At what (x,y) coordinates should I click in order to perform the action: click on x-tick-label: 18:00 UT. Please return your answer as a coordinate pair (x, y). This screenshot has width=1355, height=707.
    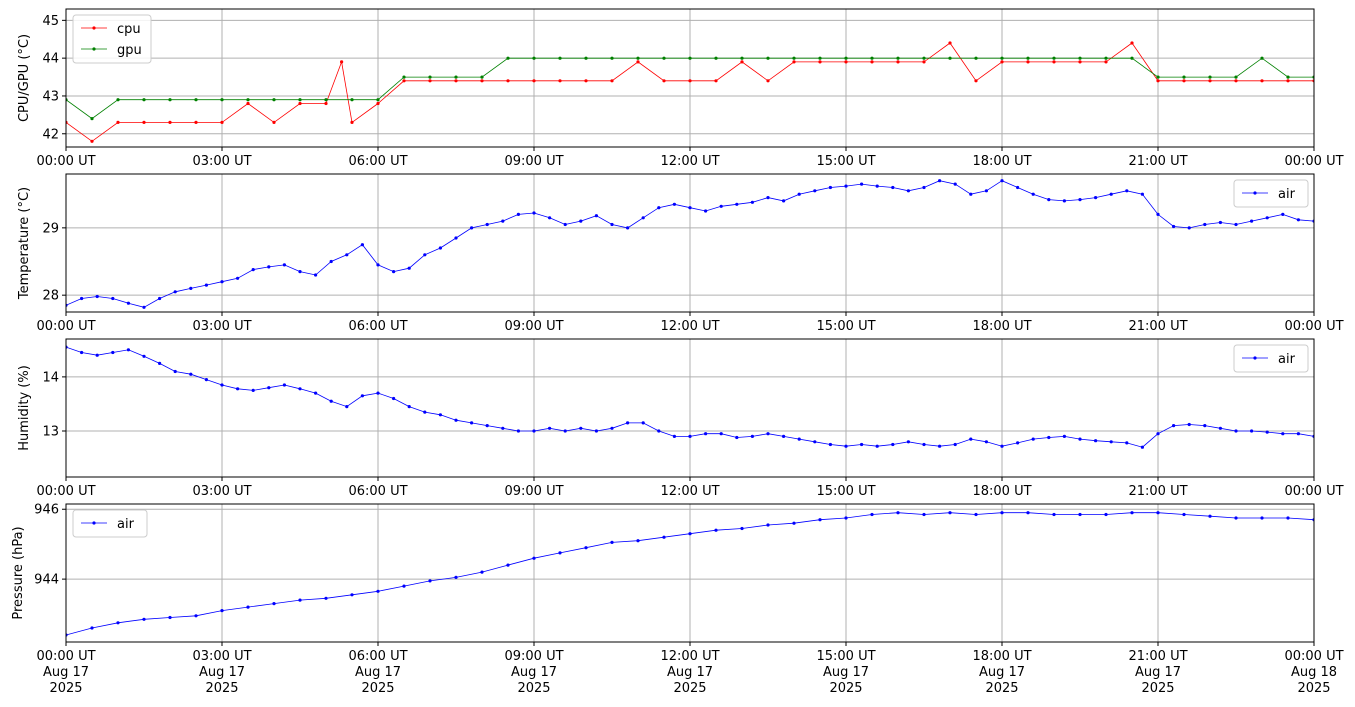
    Looking at the image, I should click on (1001, 326).